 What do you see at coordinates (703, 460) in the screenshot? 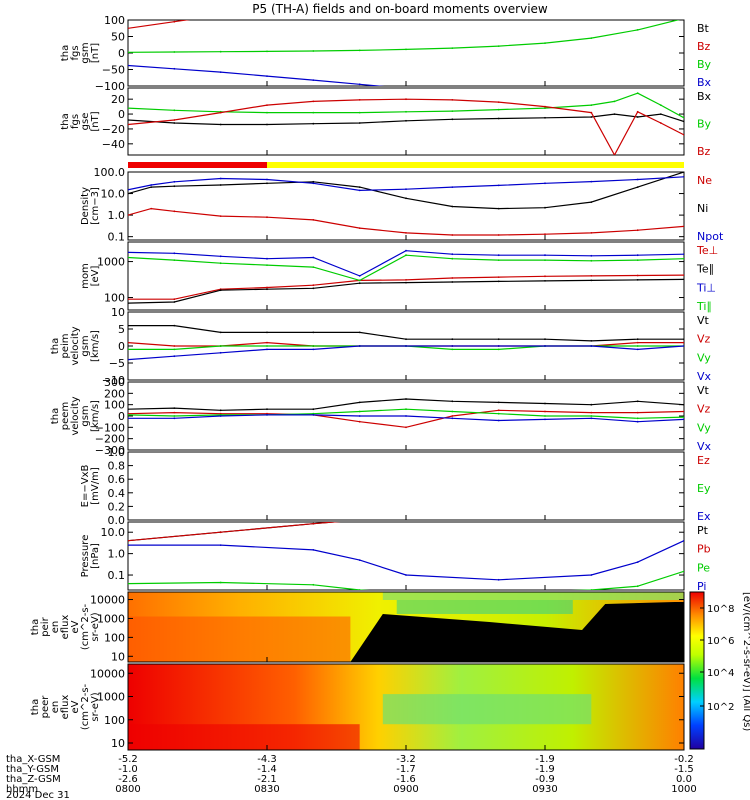
I see `legend-entry: Ez` at bounding box center [703, 460].